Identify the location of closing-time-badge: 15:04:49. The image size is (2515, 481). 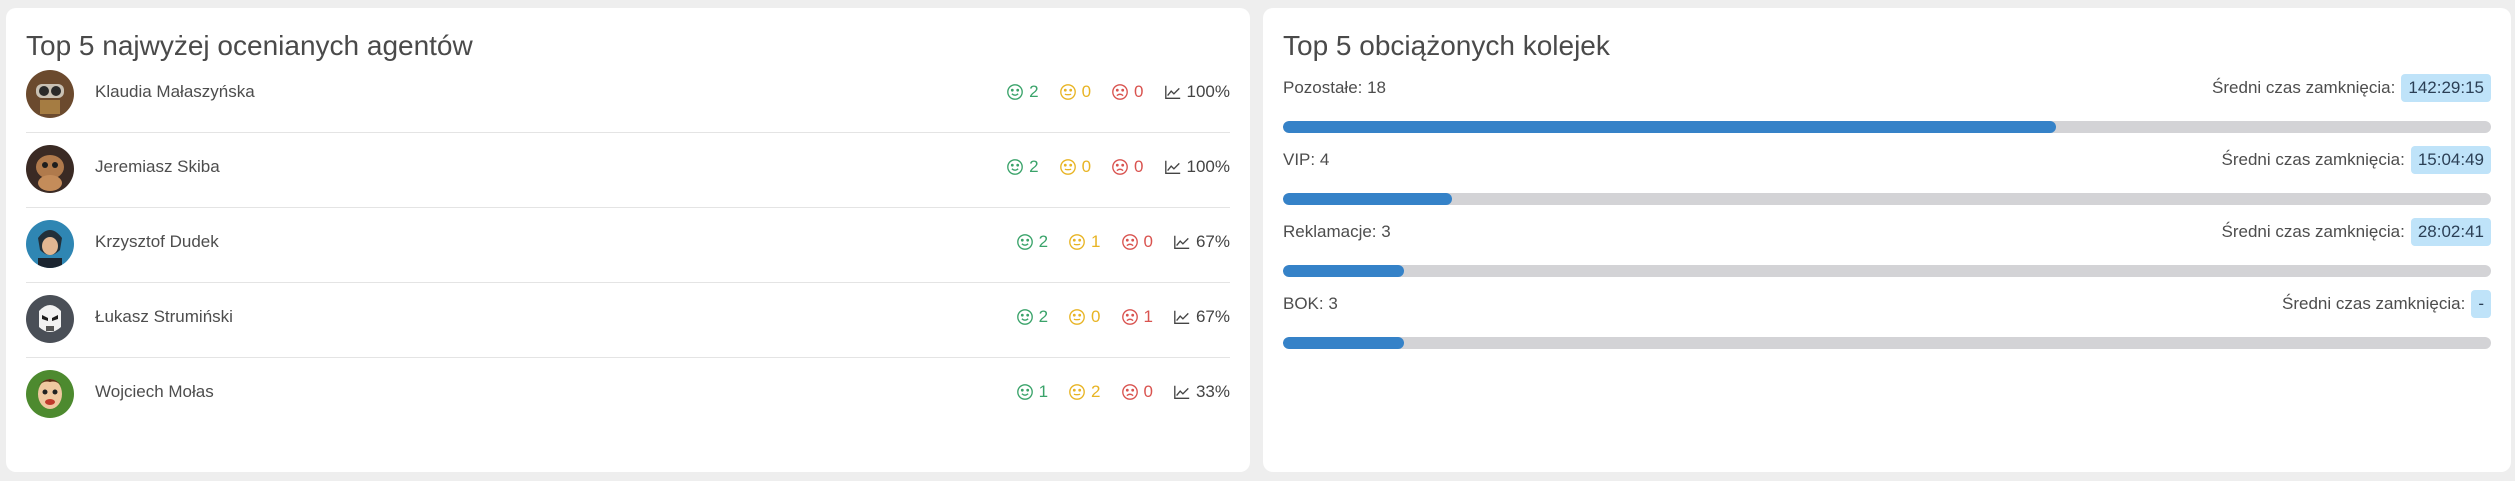
(2450, 160).